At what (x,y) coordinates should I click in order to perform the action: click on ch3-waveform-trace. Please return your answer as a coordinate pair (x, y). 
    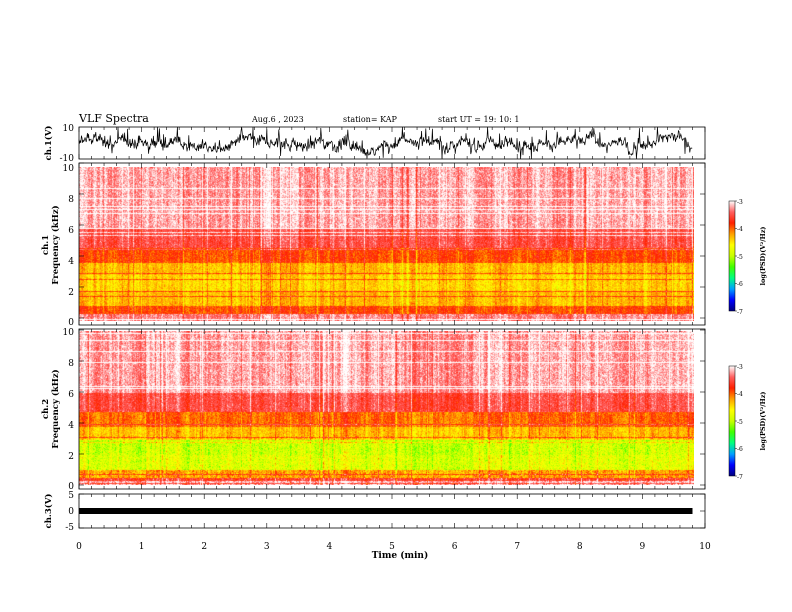
    Looking at the image, I should click on (386, 511).